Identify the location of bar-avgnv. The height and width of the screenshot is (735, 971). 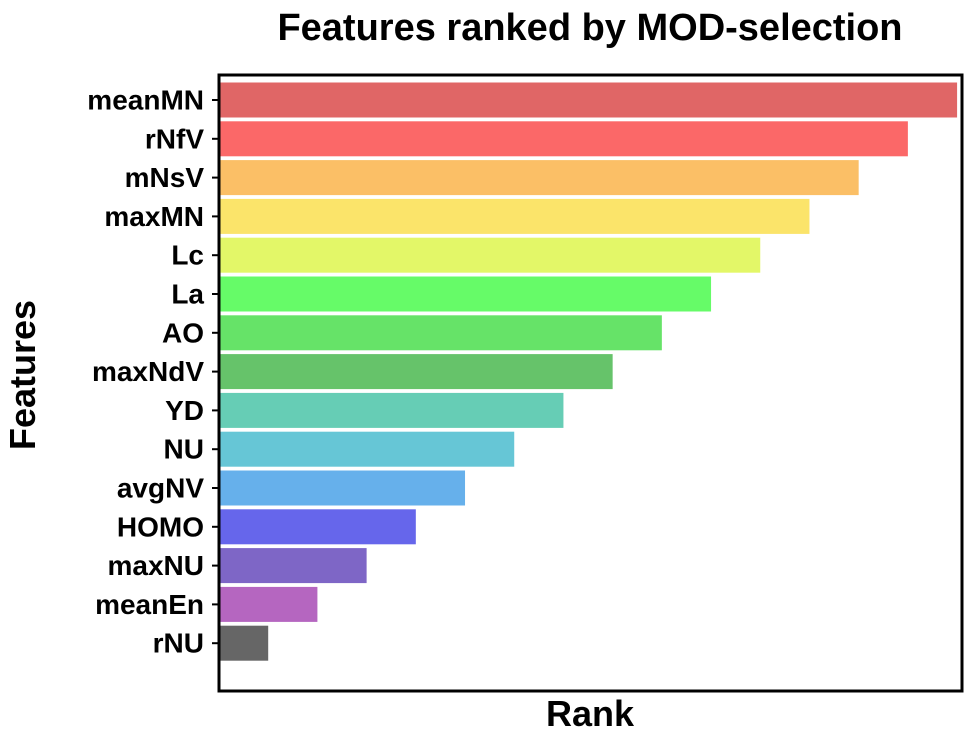
(342, 488).